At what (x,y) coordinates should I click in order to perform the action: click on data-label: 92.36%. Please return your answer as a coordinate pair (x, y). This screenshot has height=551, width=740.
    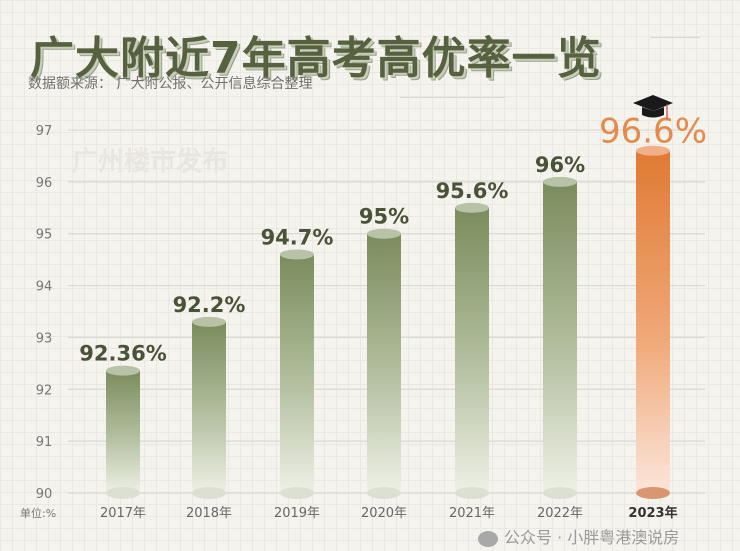
    Looking at the image, I should click on (122, 354).